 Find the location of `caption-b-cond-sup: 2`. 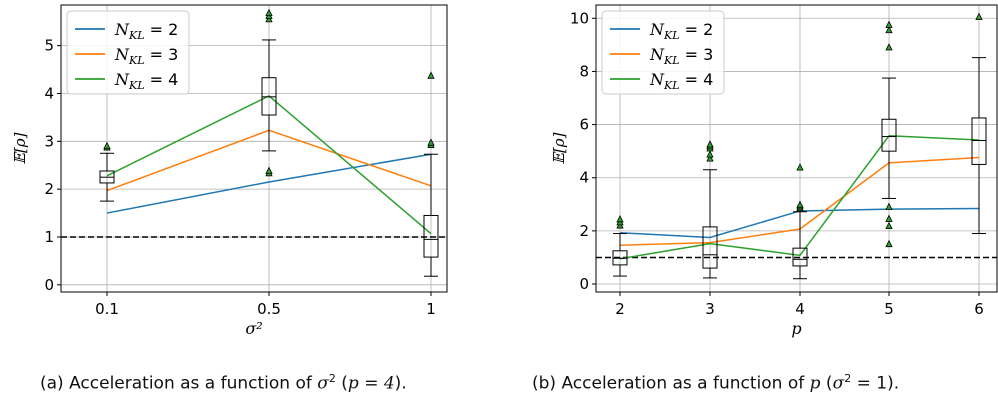

caption-b-cond-sup: 2 is located at coordinates (848, 378).